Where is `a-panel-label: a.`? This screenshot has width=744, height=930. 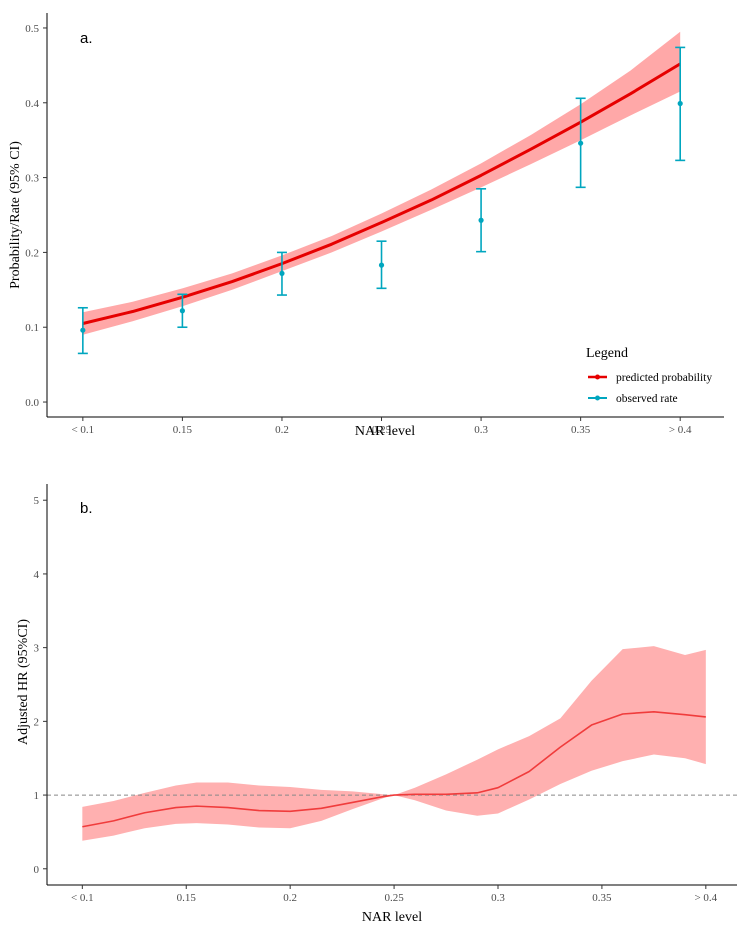 a-panel-label: a. is located at coordinates (86, 38).